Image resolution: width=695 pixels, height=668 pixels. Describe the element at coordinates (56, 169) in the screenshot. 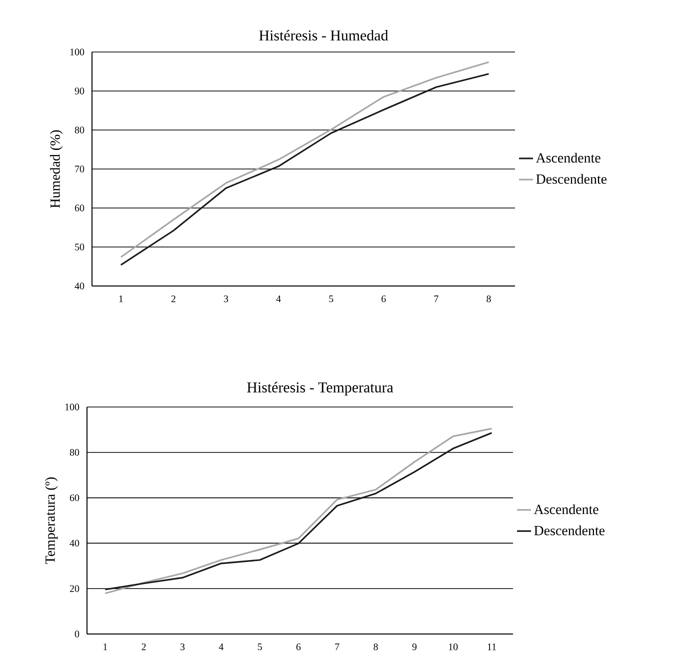

I see `y-axis-title: Humedad (%)` at that location.